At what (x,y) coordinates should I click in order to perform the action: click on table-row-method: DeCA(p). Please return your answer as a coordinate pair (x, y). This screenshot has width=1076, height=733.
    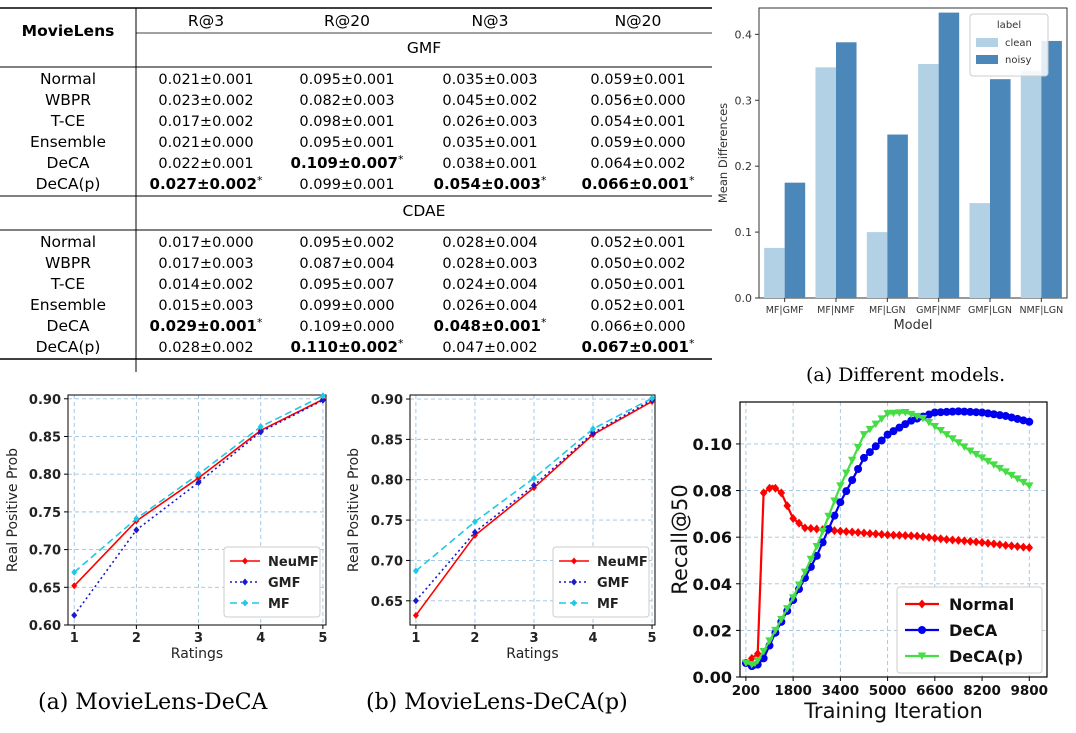
    Looking at the image, I should click on (68, 184).